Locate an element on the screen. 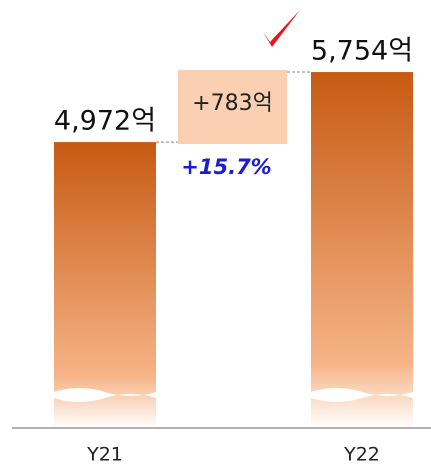 The height and width of the screenshot is (471, 431). change-box is located at coordinates (232, 107).